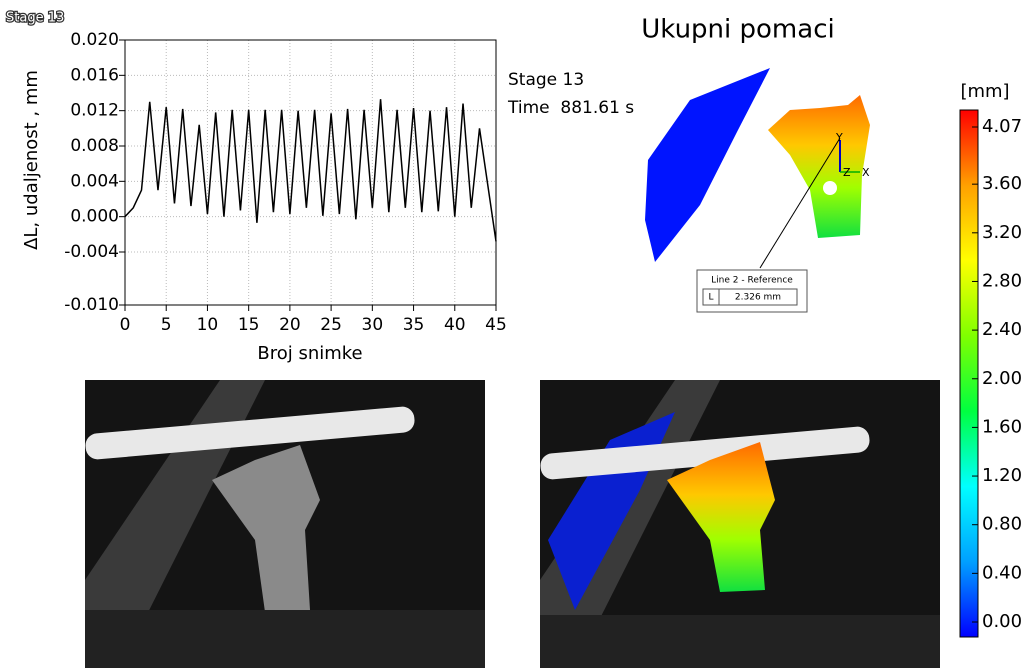 Image resolution: width=1033 pixels, height=672 pixels. I want to click on view-3d: Y Z X Line 2 - Reference L 2.326 mm, so click(757, 190).